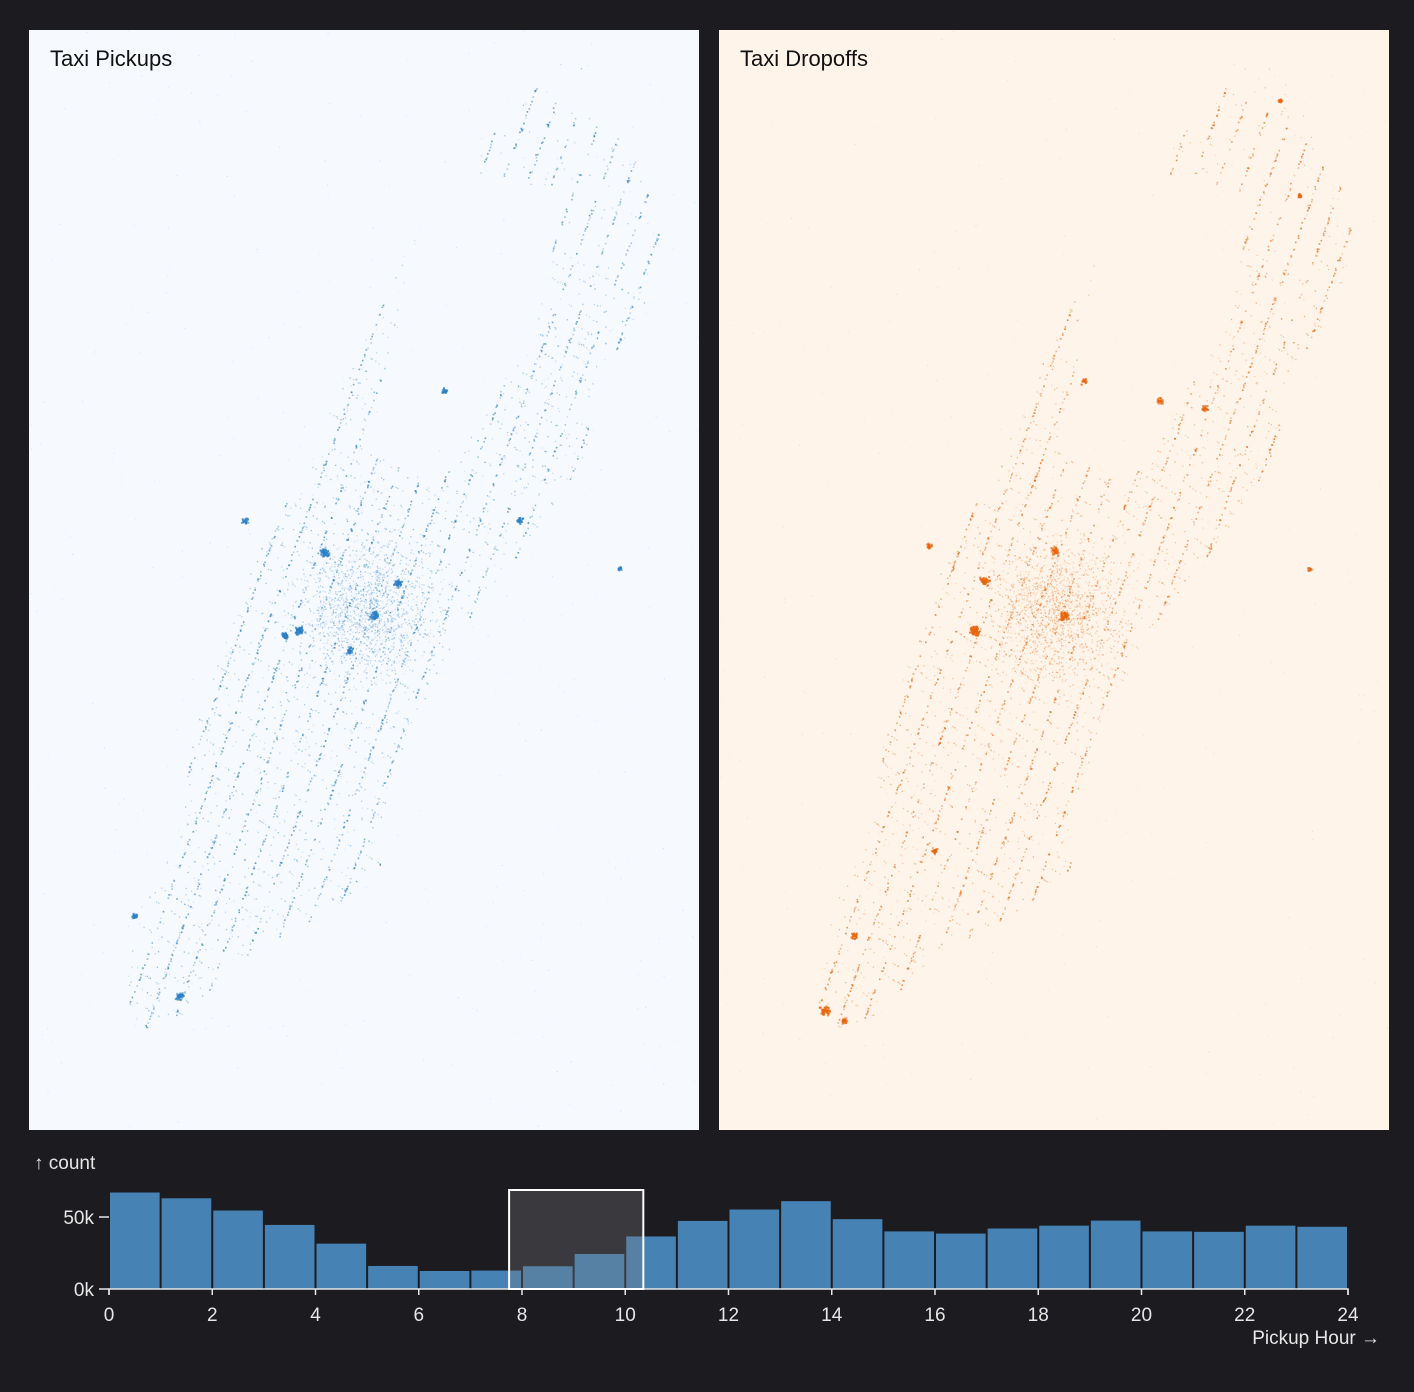 The image size is (1414, 1392). Describe the element at coordinates (212, 1315) in the screenshot. I see `x-tick-label: 2` at that location.